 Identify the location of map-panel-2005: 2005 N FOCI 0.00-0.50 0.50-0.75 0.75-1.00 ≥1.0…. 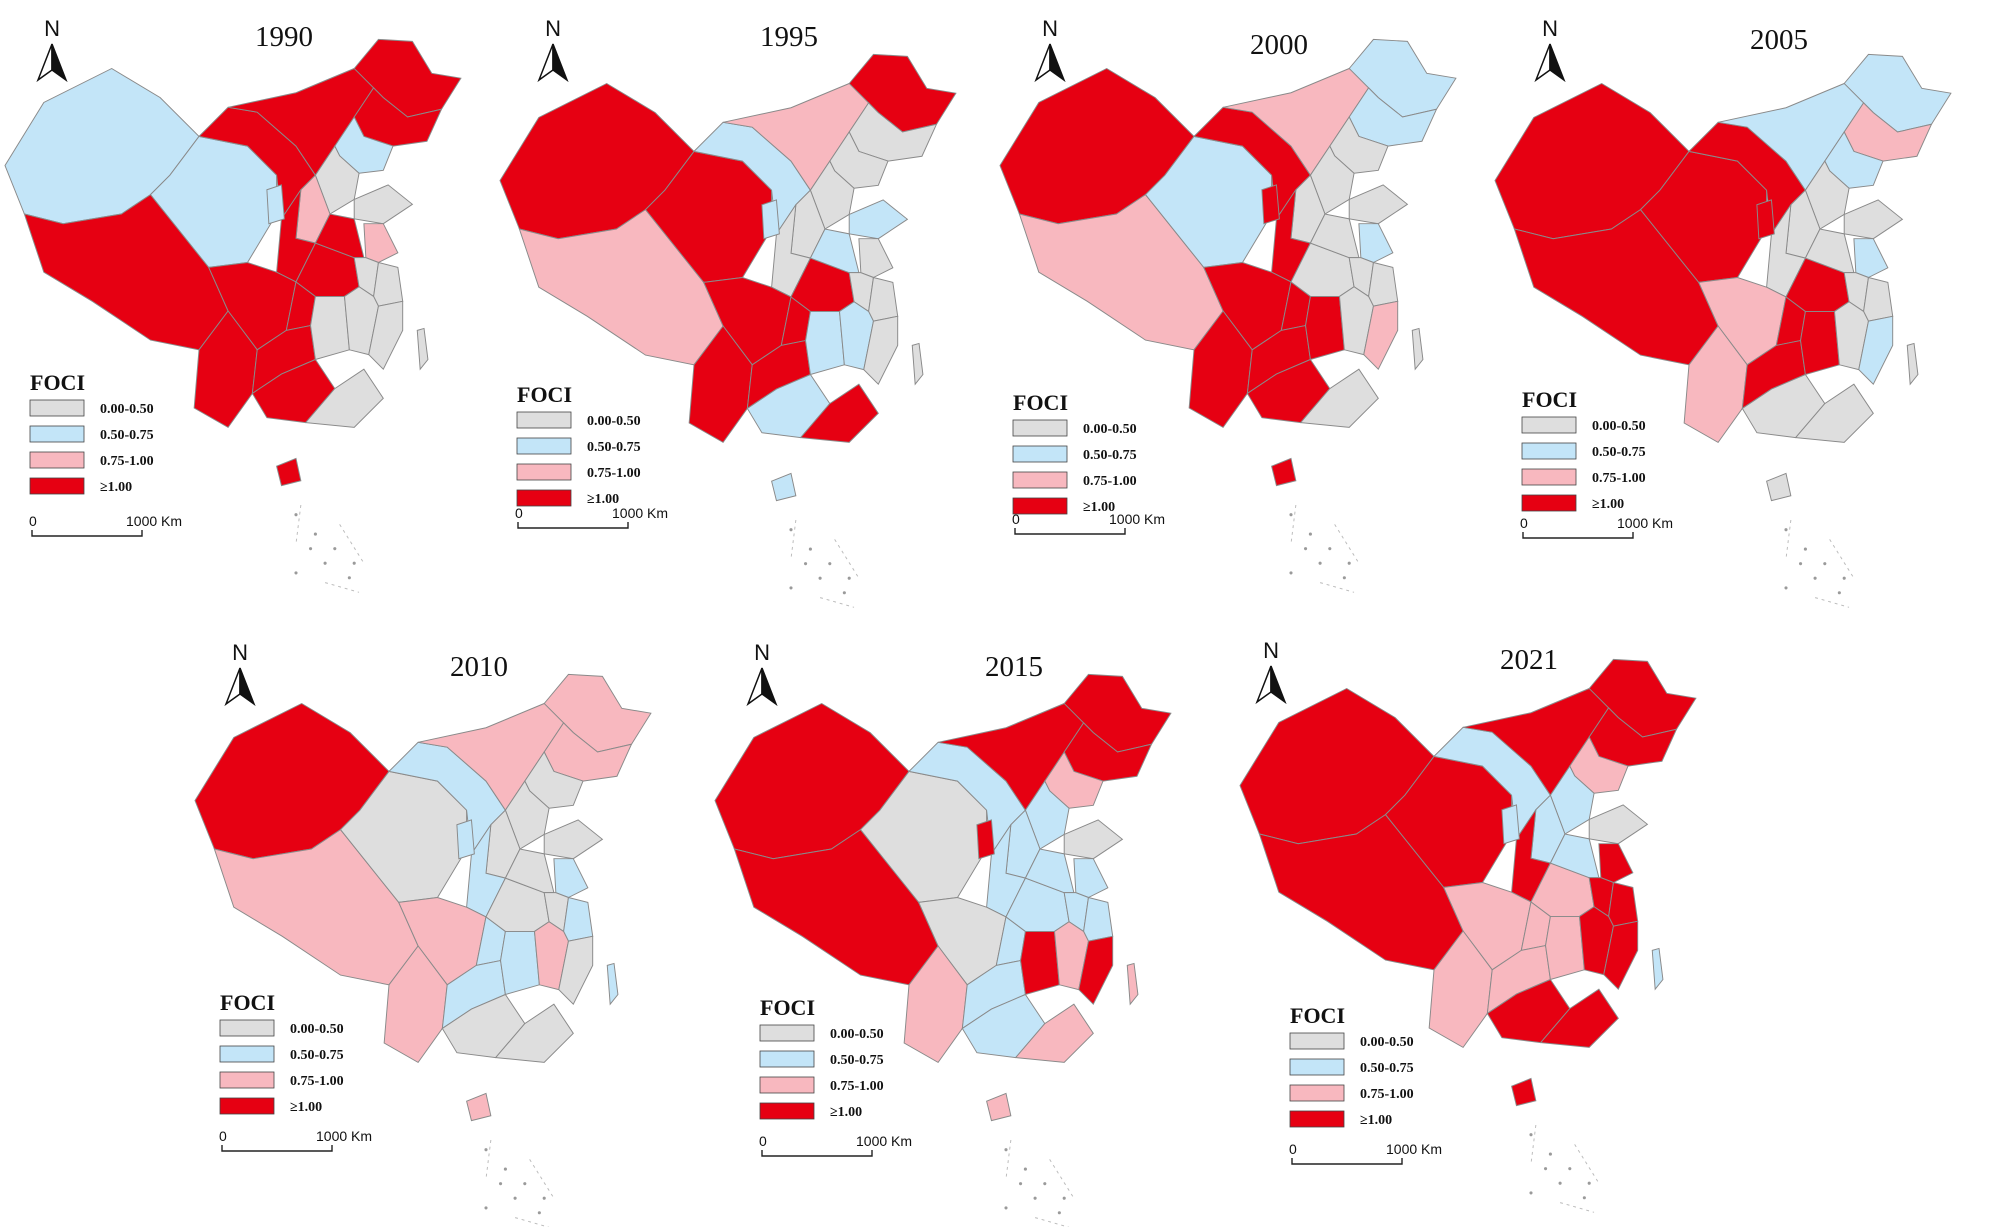
(1723, 312).